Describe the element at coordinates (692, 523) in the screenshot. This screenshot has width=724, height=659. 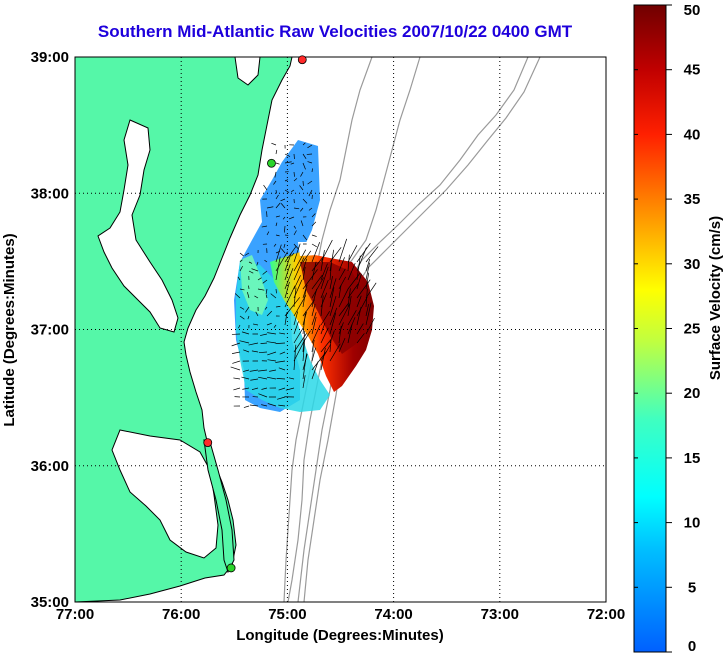
I see `colorbar-tick-label: 10` at that location.